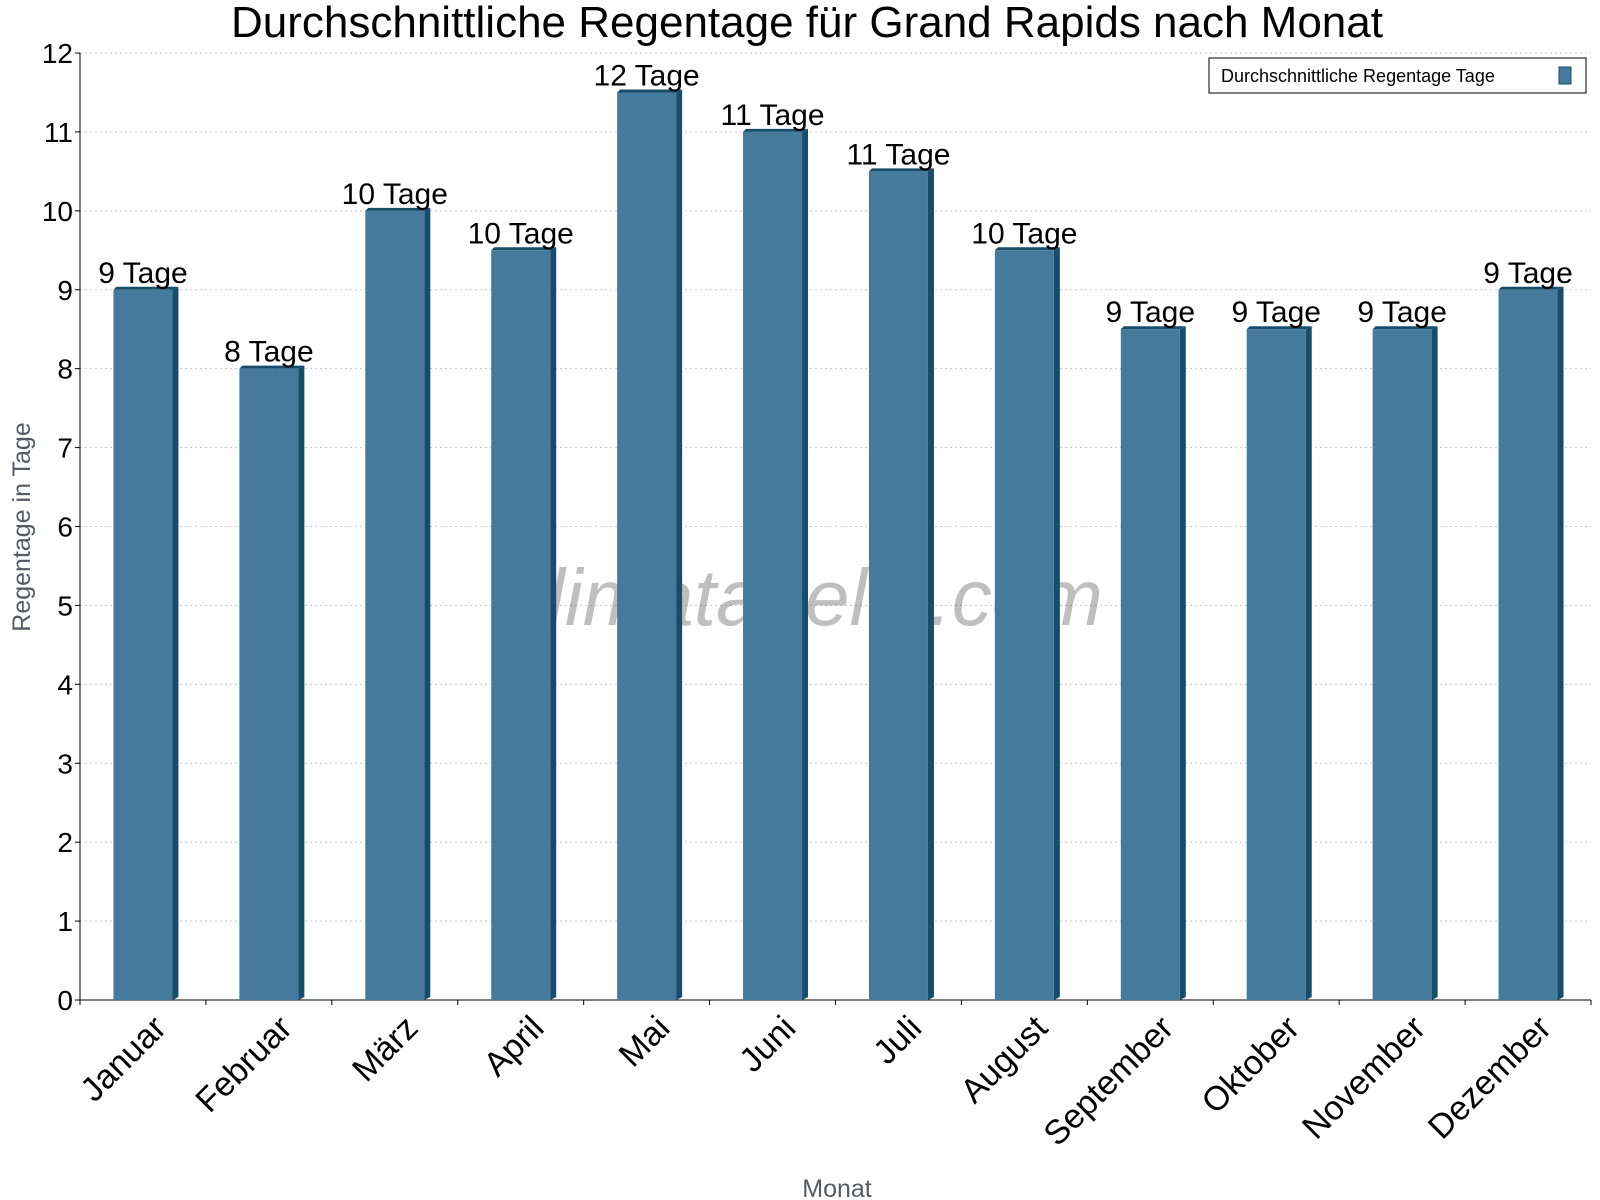 The height and width of the screenshot is (1200, 1600). What do you see at coordinates (243, 1064) in the screenshot?
I see `x-tick-label: Februar` at bounding box center [243, 1064].